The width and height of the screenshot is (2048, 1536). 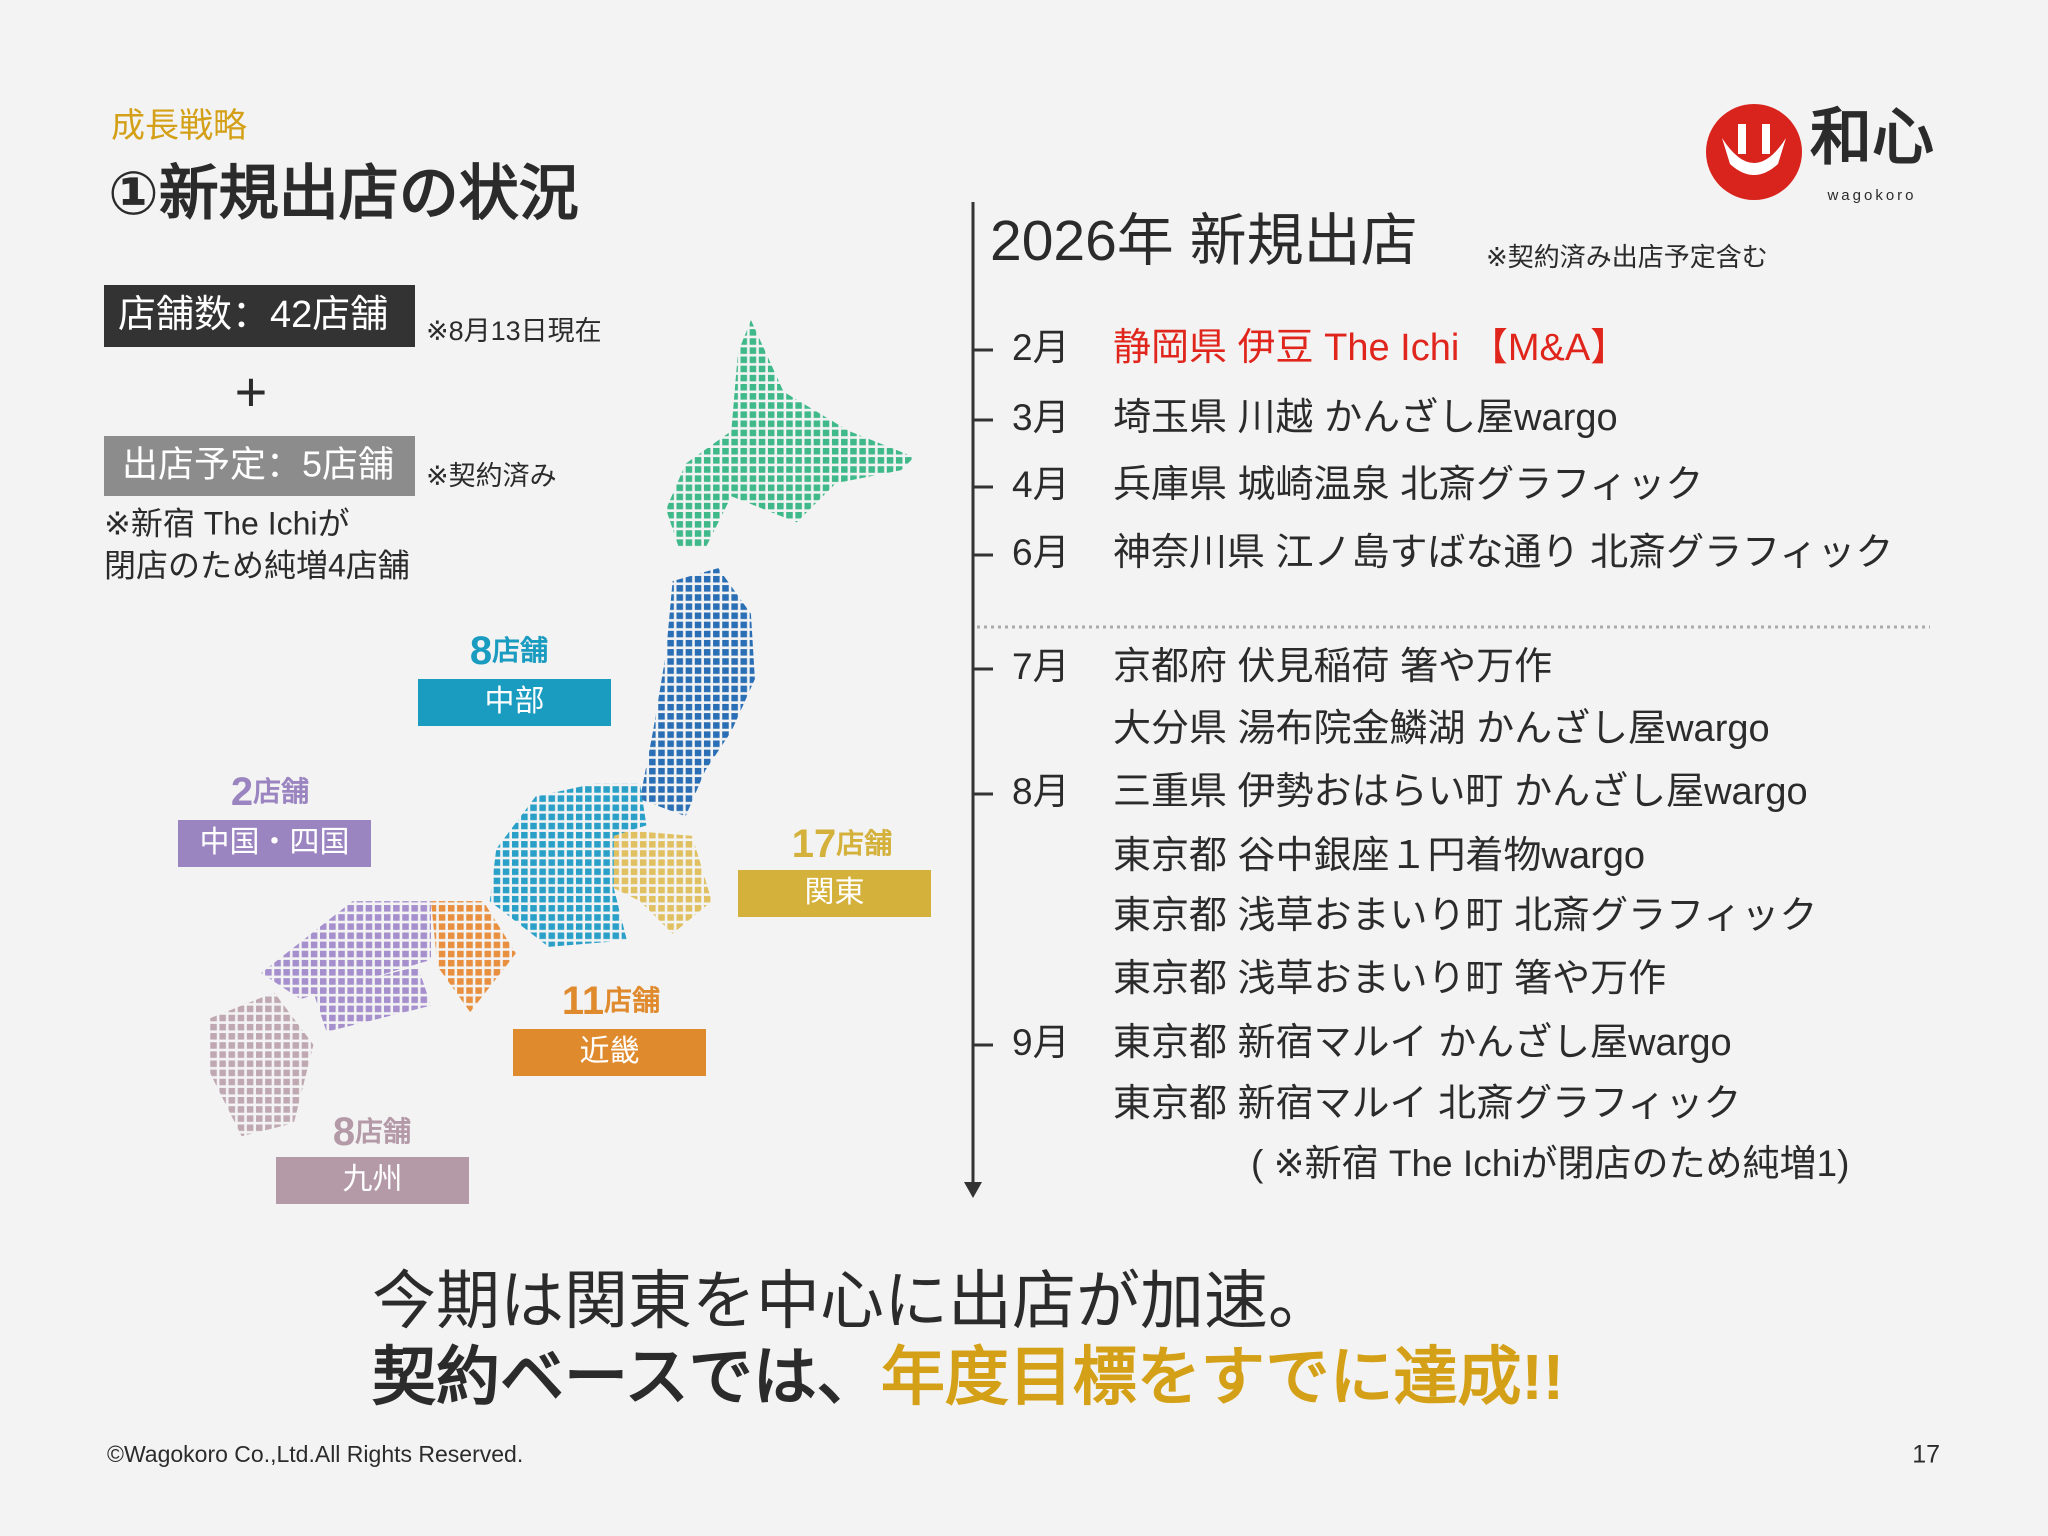 What do you see at coordinates (1926, 1455) in the screenshot?
I see `page-number: 17` at bounding box center [1926, 1455].